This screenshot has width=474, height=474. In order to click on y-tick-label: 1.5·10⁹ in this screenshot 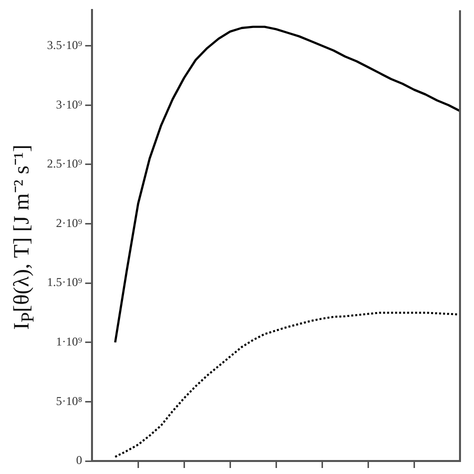, I will do `click(64, 282)`.